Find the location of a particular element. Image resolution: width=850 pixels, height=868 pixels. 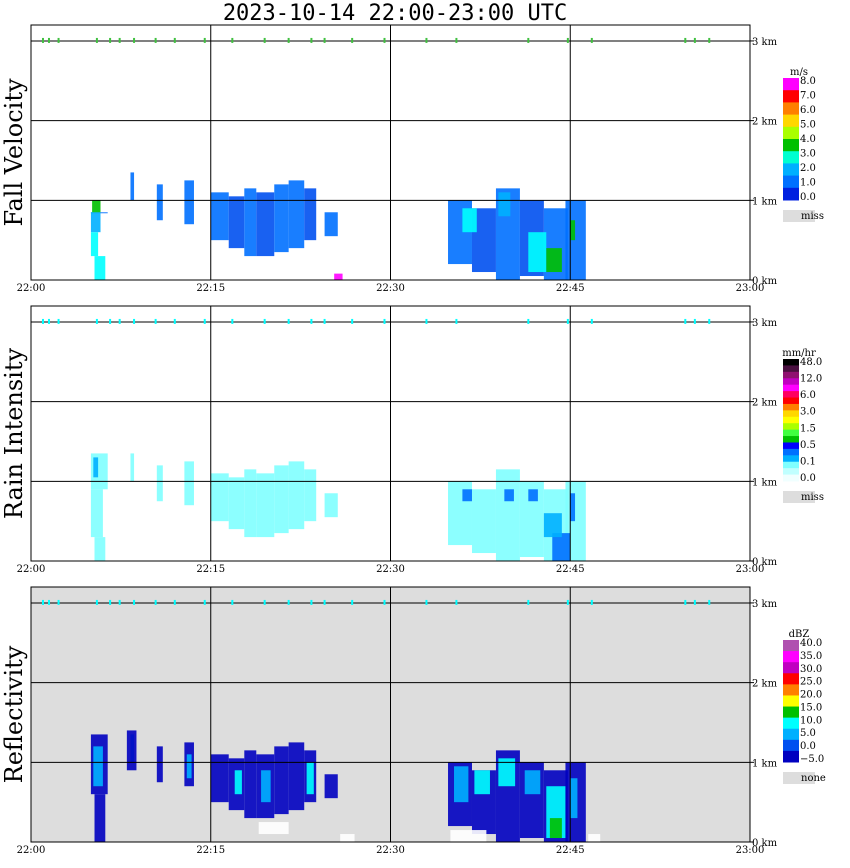

colorbar-missing-label: miss is located at coordinates (812, 497).